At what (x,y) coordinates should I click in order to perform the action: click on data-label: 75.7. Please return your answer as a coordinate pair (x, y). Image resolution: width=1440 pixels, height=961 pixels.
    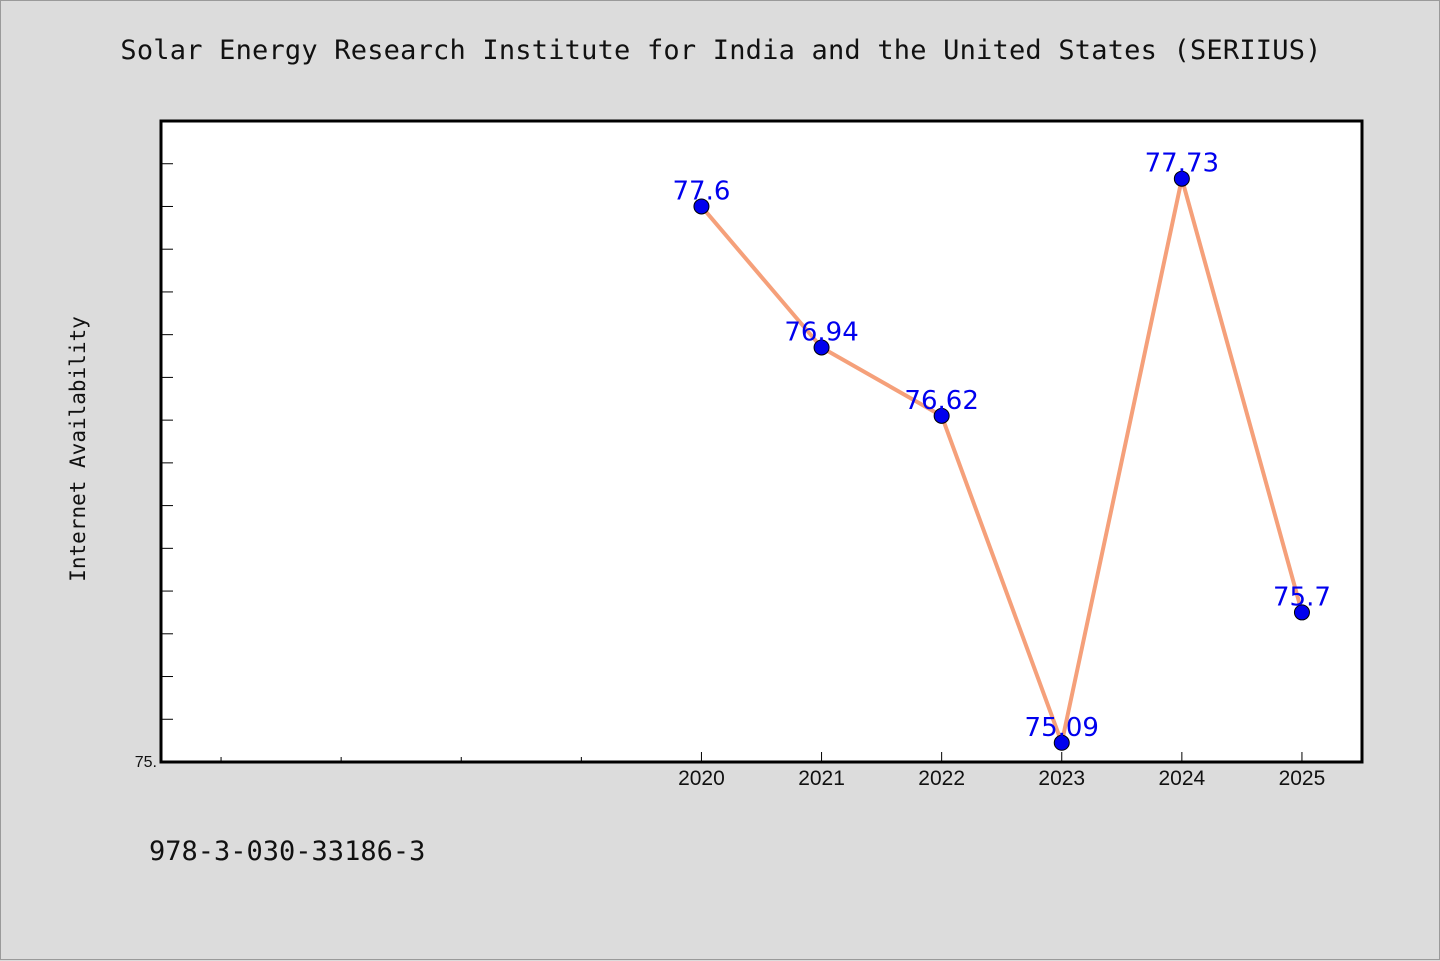
    Looking at the image, I should click on (1302, 597).